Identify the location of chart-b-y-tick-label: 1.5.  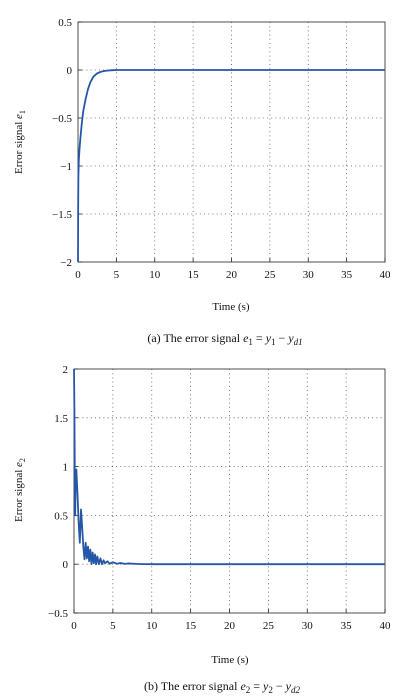
(61, 419).